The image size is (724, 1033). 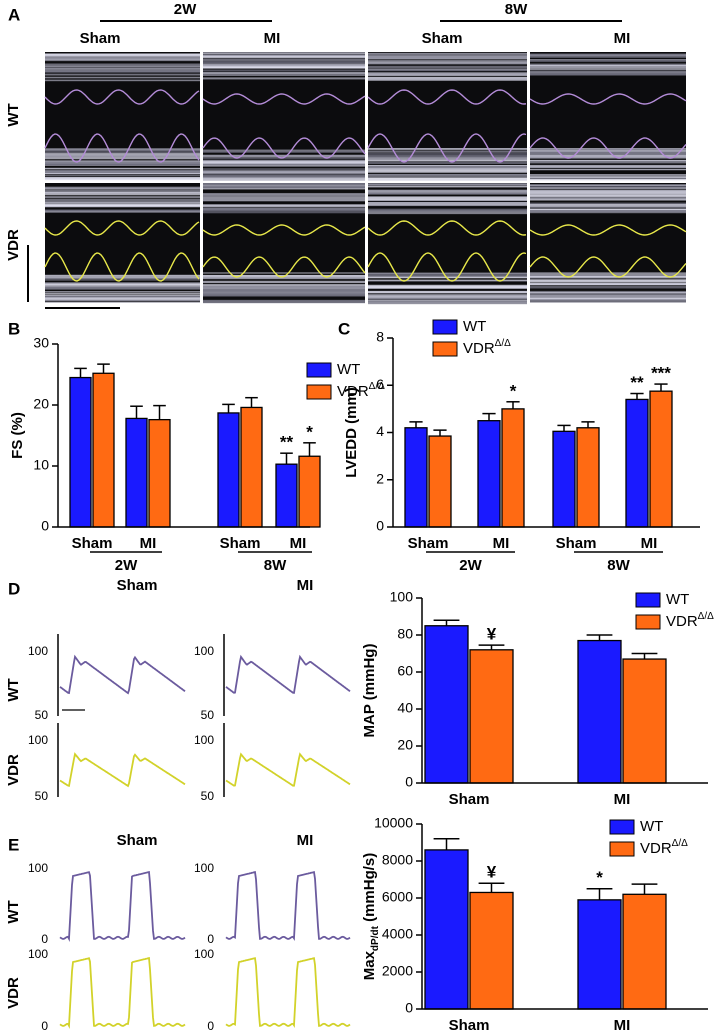 What do you see at coordinates (17, 435) in the screenshot?
I see `y-axis-label: FS (%)` at bounding box center [17, 435].